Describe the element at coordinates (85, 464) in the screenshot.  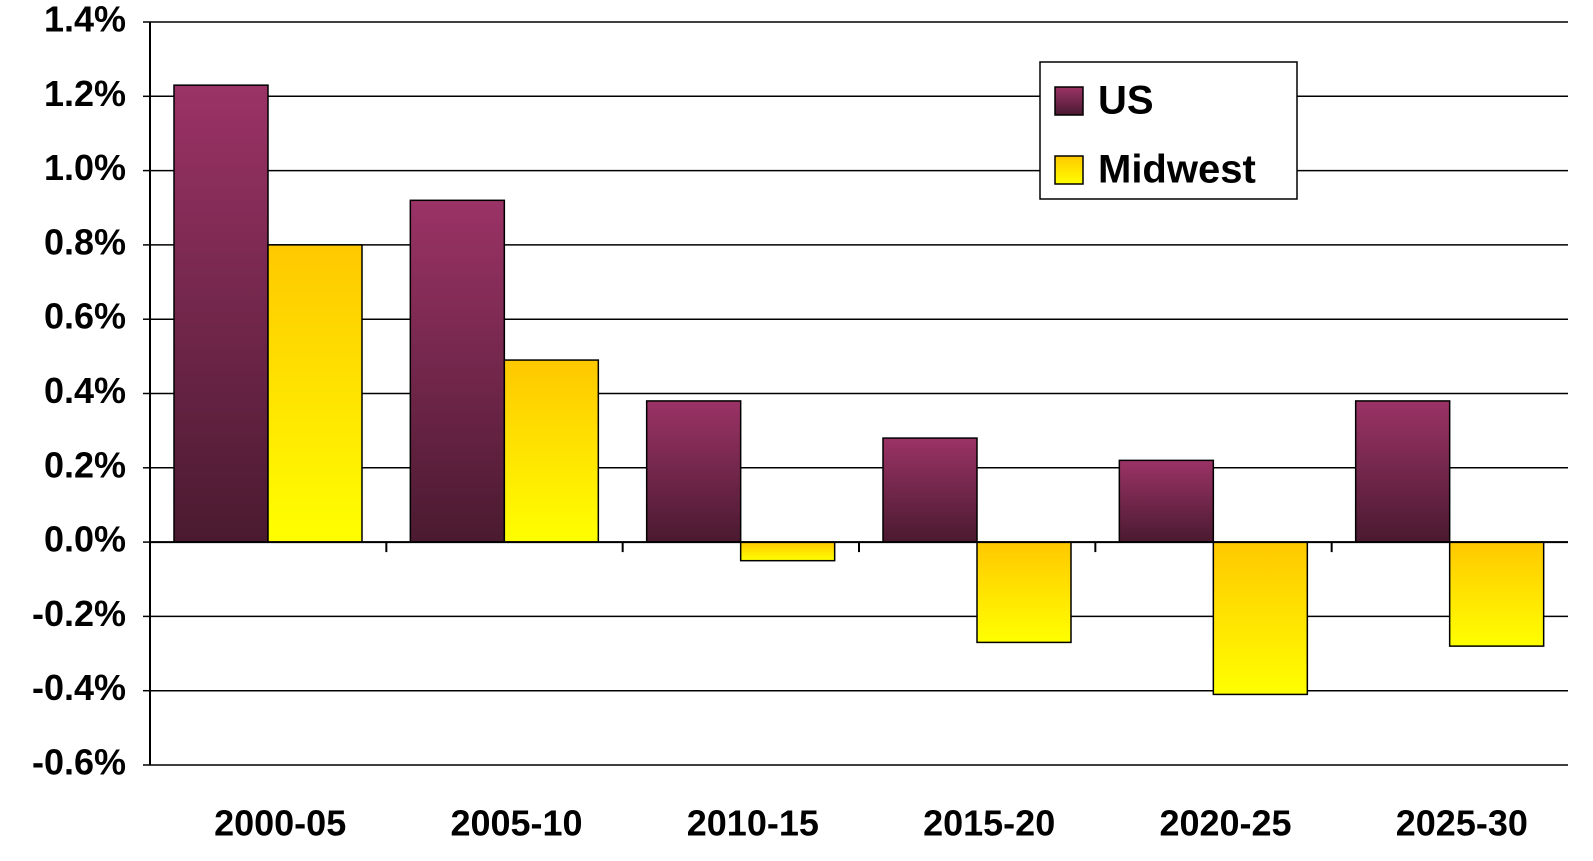
I see `y-tick-label: 0.2%` at that location.